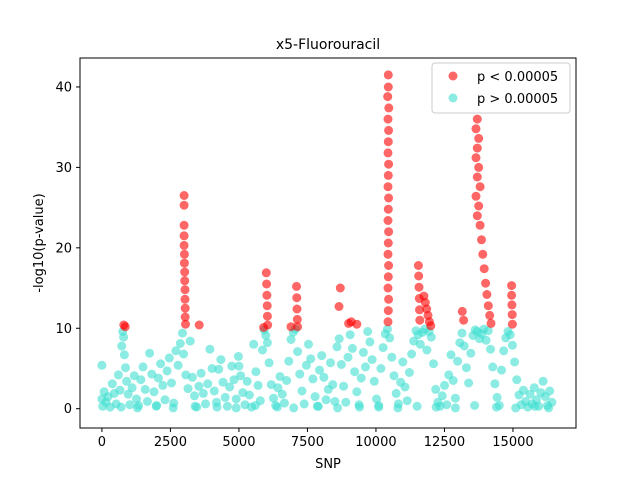  Describe the element at coordinates (517, 99) in the screenshot. I see `legend-label-high-p: p > 0.00005` at that location.